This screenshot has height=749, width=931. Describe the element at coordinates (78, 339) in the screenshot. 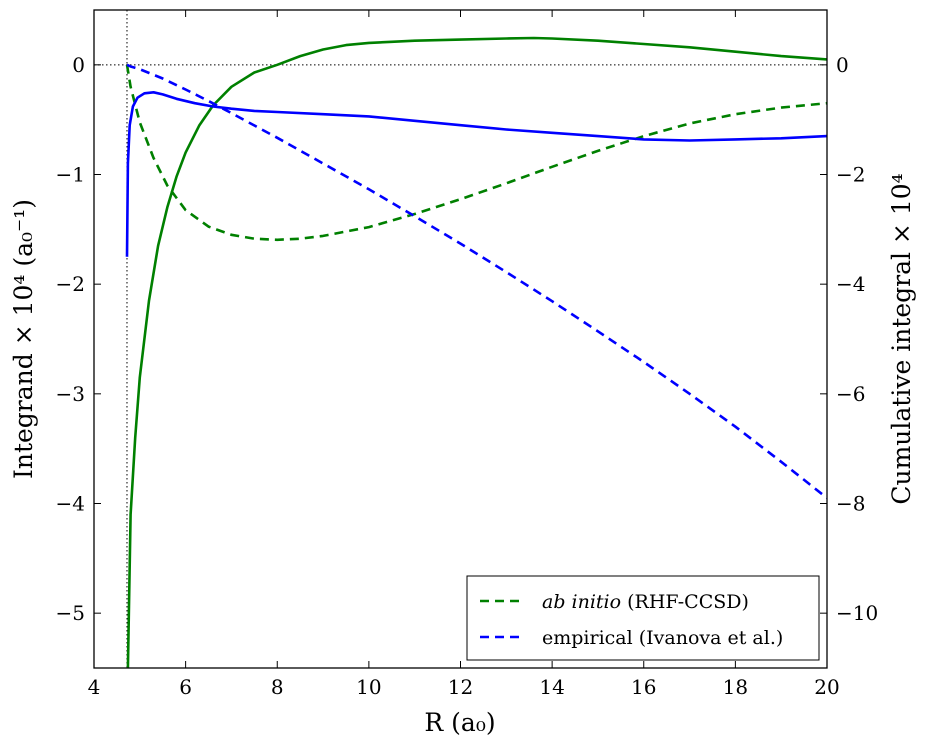

I see `y-left-axis-ticks: 0 −1 −2 −3 −4 −5` at that location.